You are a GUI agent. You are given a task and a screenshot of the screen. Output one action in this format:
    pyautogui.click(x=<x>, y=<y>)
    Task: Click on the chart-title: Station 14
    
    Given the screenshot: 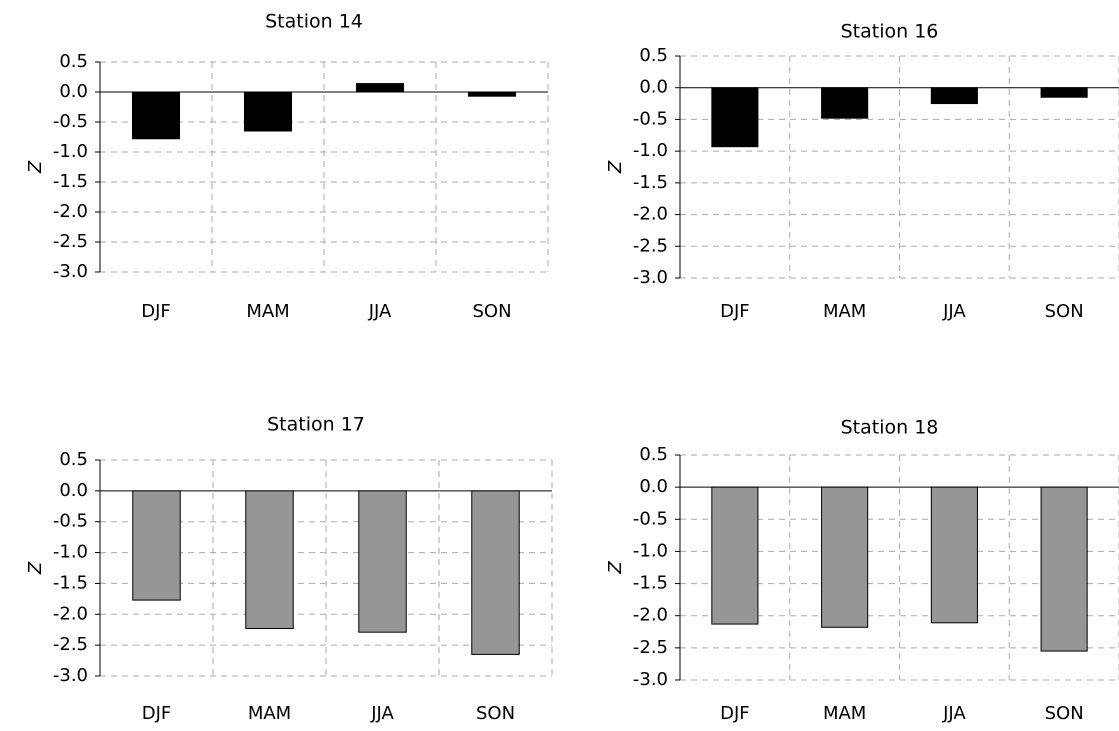 What is the action you would take?
    pyautogui.click(x=314, y=22)
    